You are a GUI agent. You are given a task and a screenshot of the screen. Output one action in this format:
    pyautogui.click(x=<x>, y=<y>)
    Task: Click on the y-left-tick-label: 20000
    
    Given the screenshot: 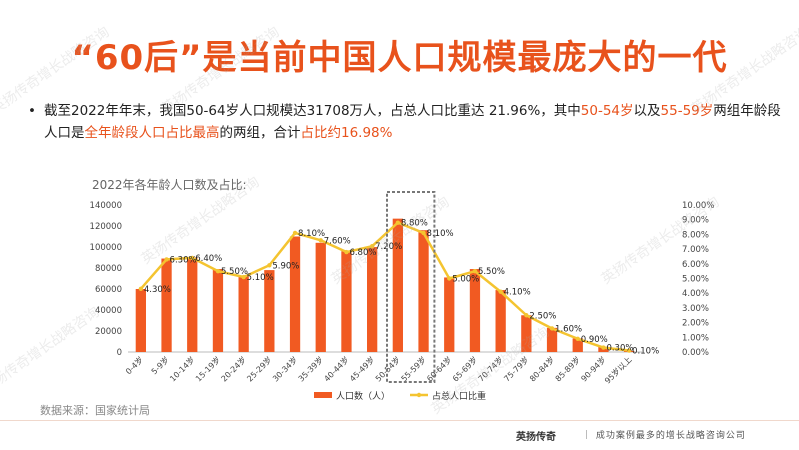 What is the action you would take?
    pyautogui.click(x=108, y=332)
    